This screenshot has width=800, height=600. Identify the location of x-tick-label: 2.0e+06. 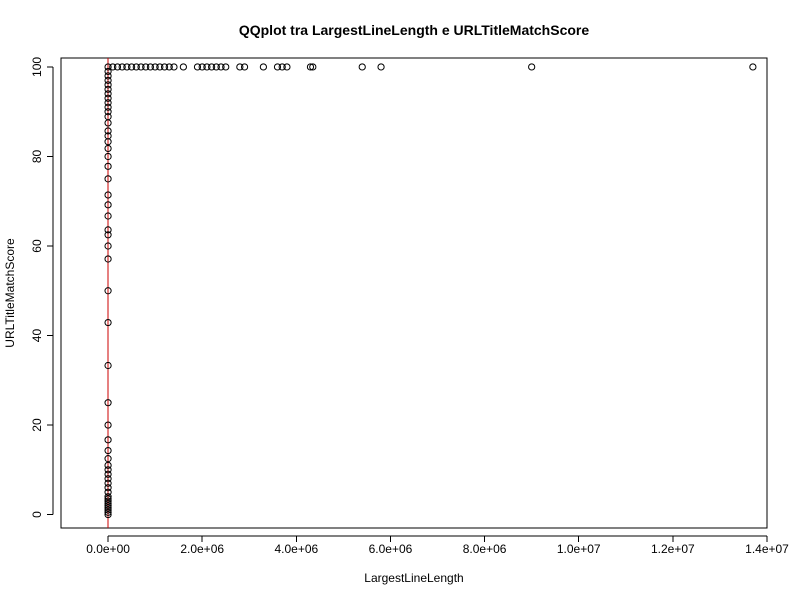
(202, 549).